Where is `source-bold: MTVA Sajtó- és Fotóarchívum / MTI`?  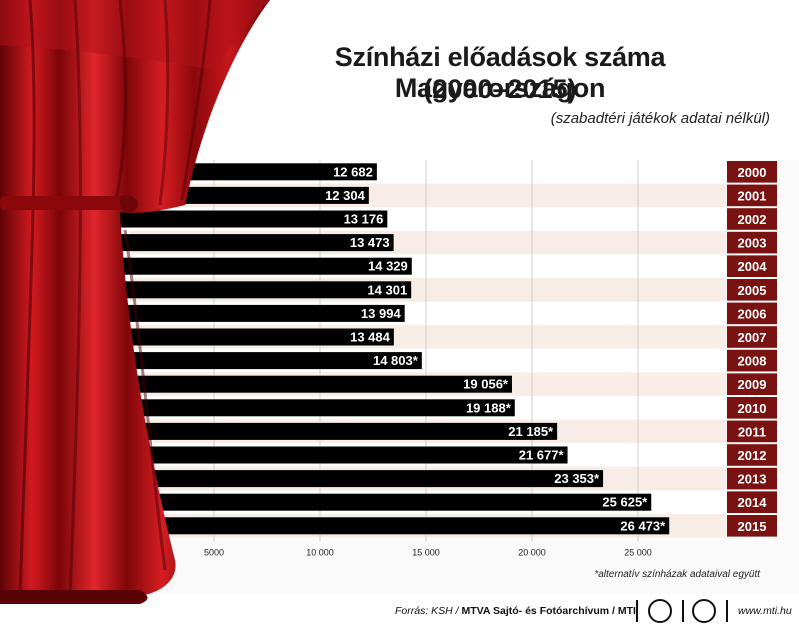
source-bold: MTVA Sajtó- és Fotóarchívum / MTI is located at coordinates (548, 611).